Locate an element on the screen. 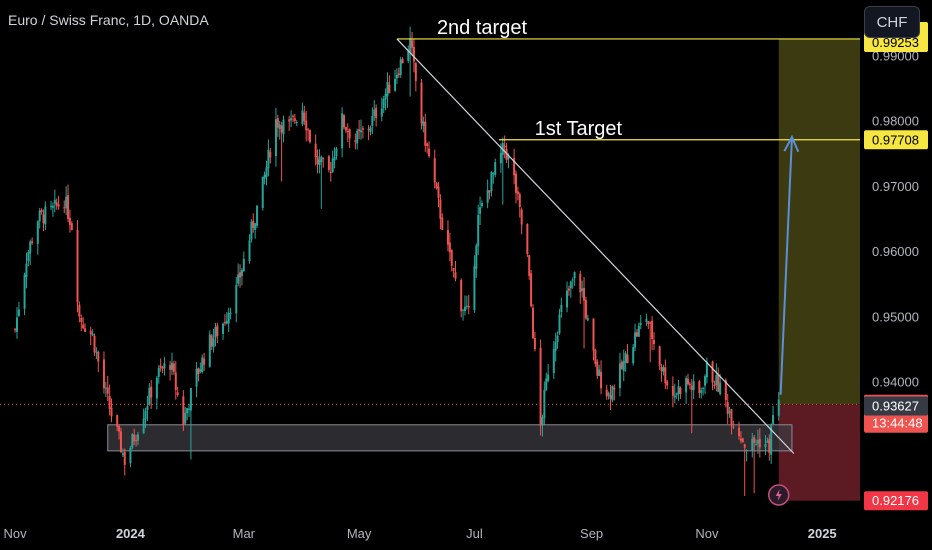 This screenshot has height=550, width=932. currency-button: CHF is located at coordinates (892, 22).